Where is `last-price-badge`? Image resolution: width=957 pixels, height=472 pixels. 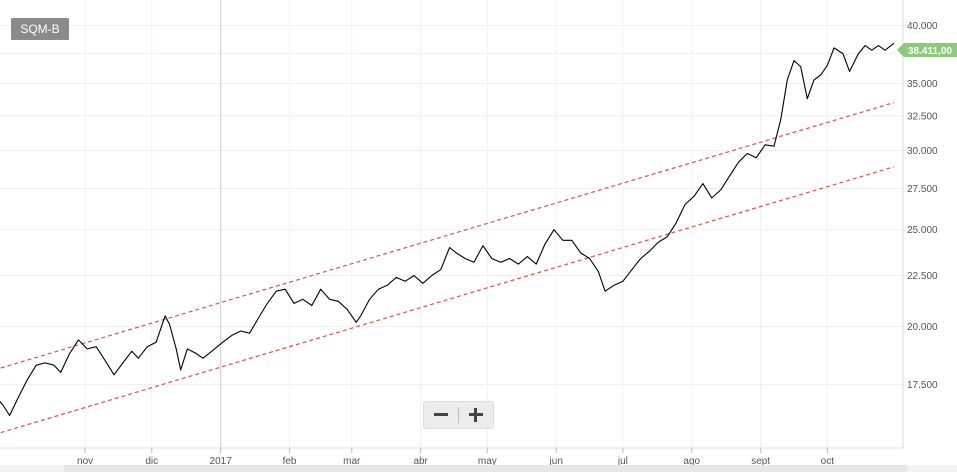 last-price-badge is located at coordinates (927, 50).